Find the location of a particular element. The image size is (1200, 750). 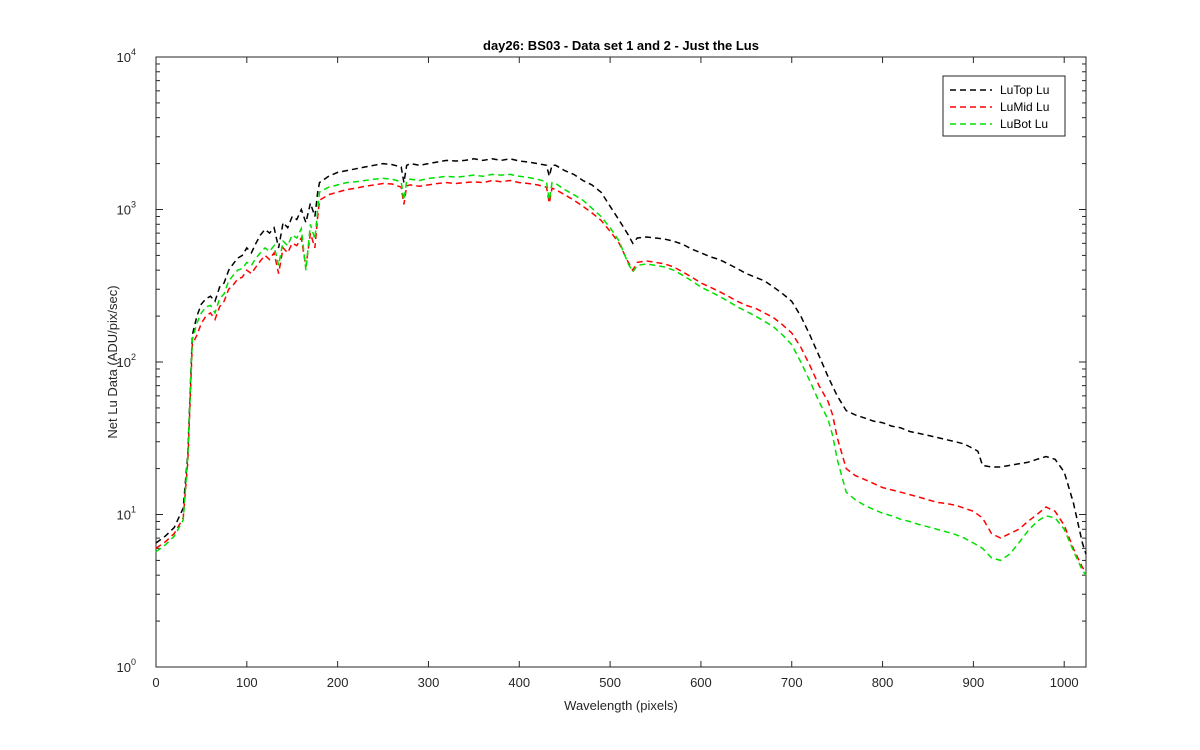

legend-label: LuMid Lu is located at coordinates (1024, 107).